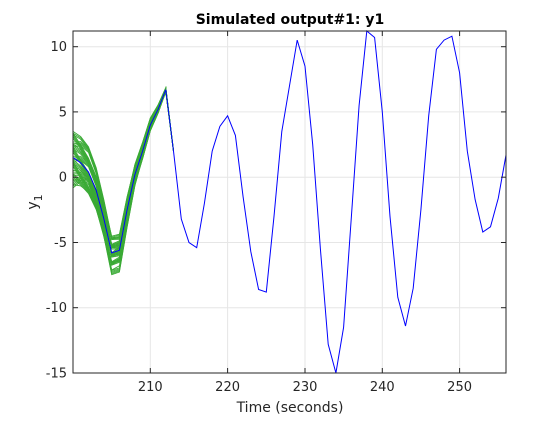 This screenshot has height=424, width=560. What do you see at coordinates (56, 374) in the screenshot?
I see `y-tick-label: -15` at bounding box center [56, 374].